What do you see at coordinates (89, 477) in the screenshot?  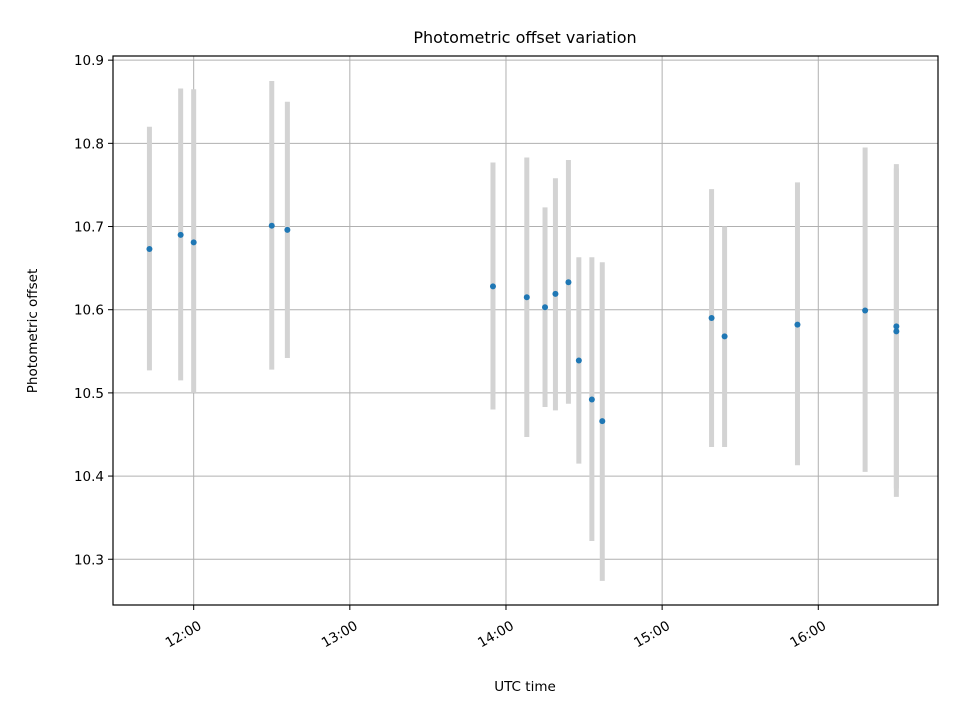 I see `y-tick-label: 10.4` at bounding box center [89, 477].